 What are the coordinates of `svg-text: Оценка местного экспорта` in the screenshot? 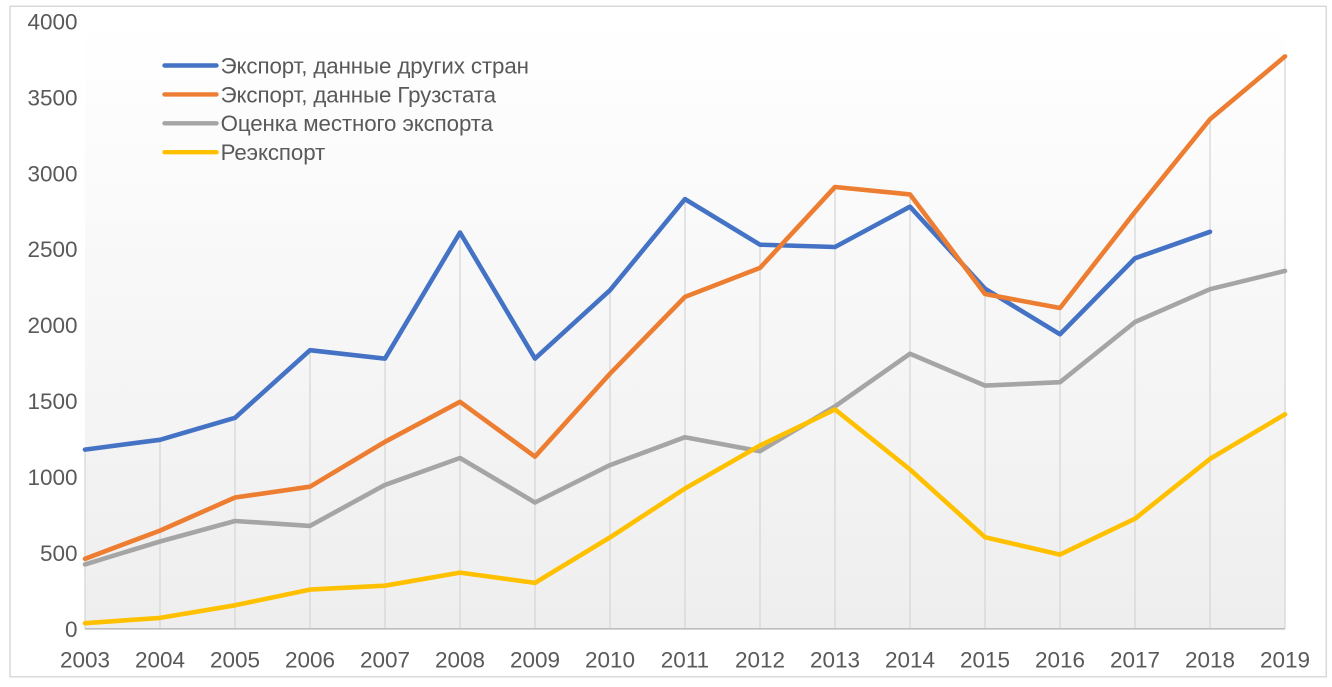 It's located at (357, 123).